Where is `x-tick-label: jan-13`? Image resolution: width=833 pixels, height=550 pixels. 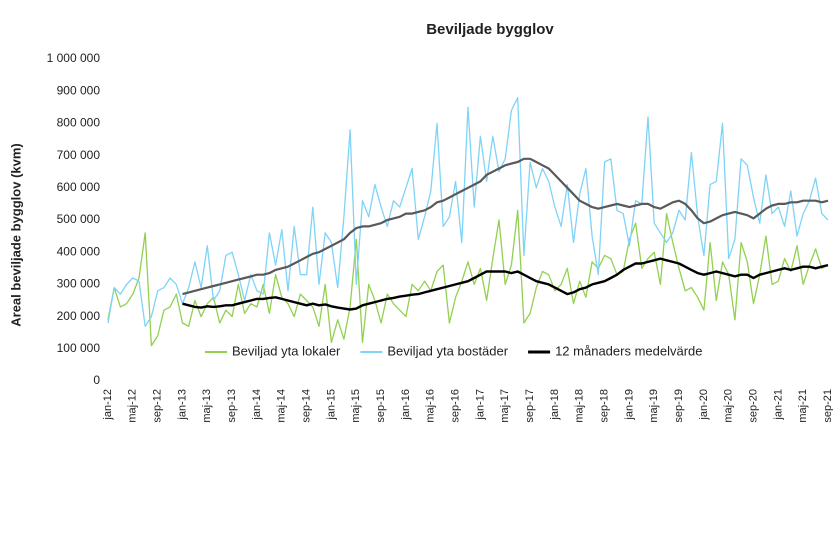 x-tick-label: jan-13 is located at coordinates (182, 405).